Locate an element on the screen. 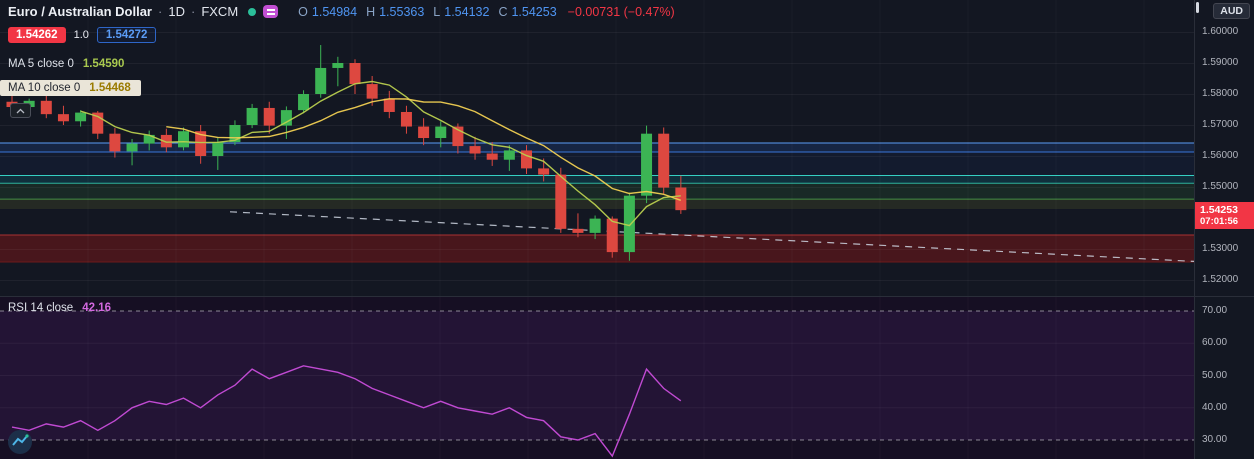 This screenshot has width=1254, height=459. purple-badge-icon is located at coordinates (271, 11).